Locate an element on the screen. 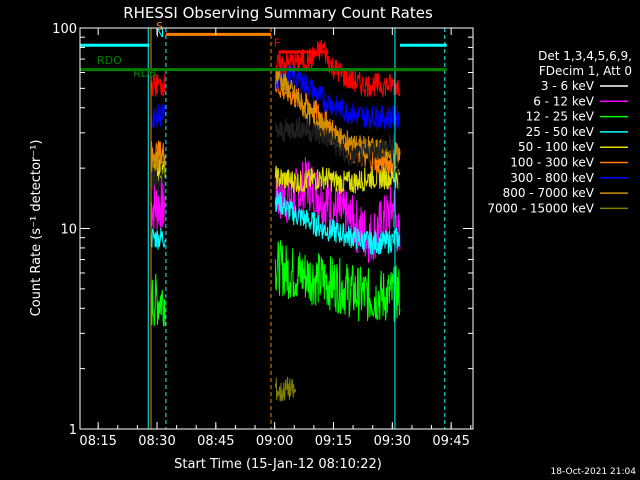 The image size is (640, 480). legend-label-3-6-kev: 3 - 6 keV is located at coordinates (568, 86).